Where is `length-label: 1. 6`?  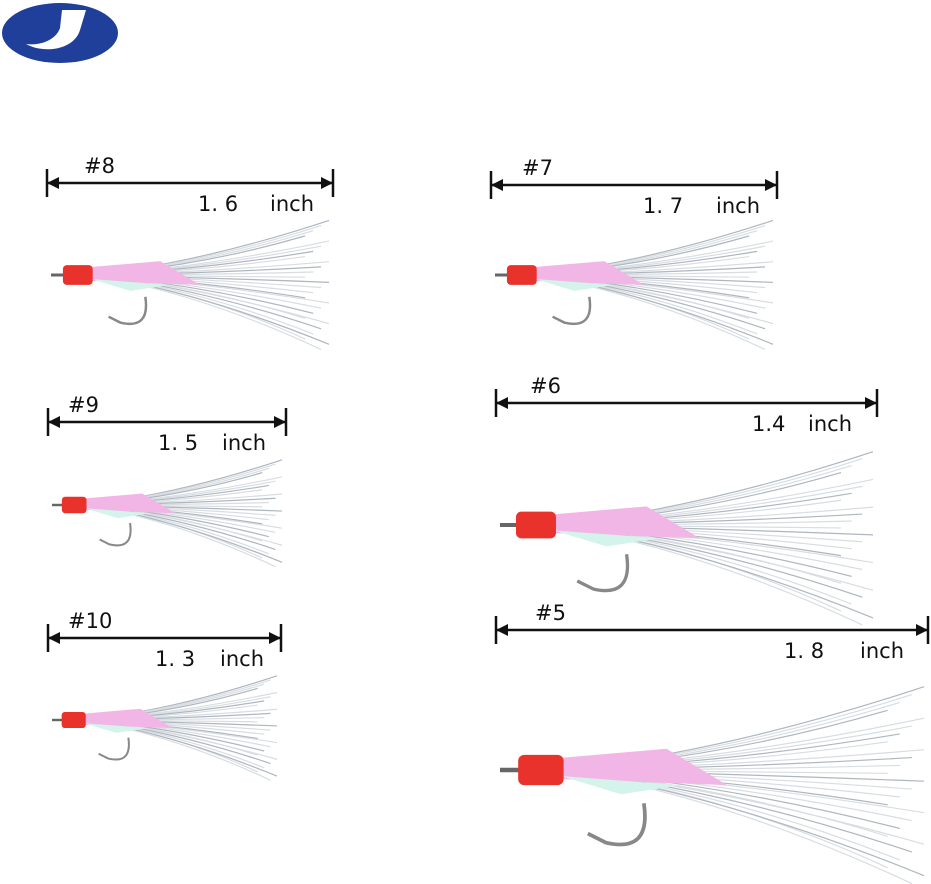
length-label: 1. 6 is located at coordinates (218, 204).